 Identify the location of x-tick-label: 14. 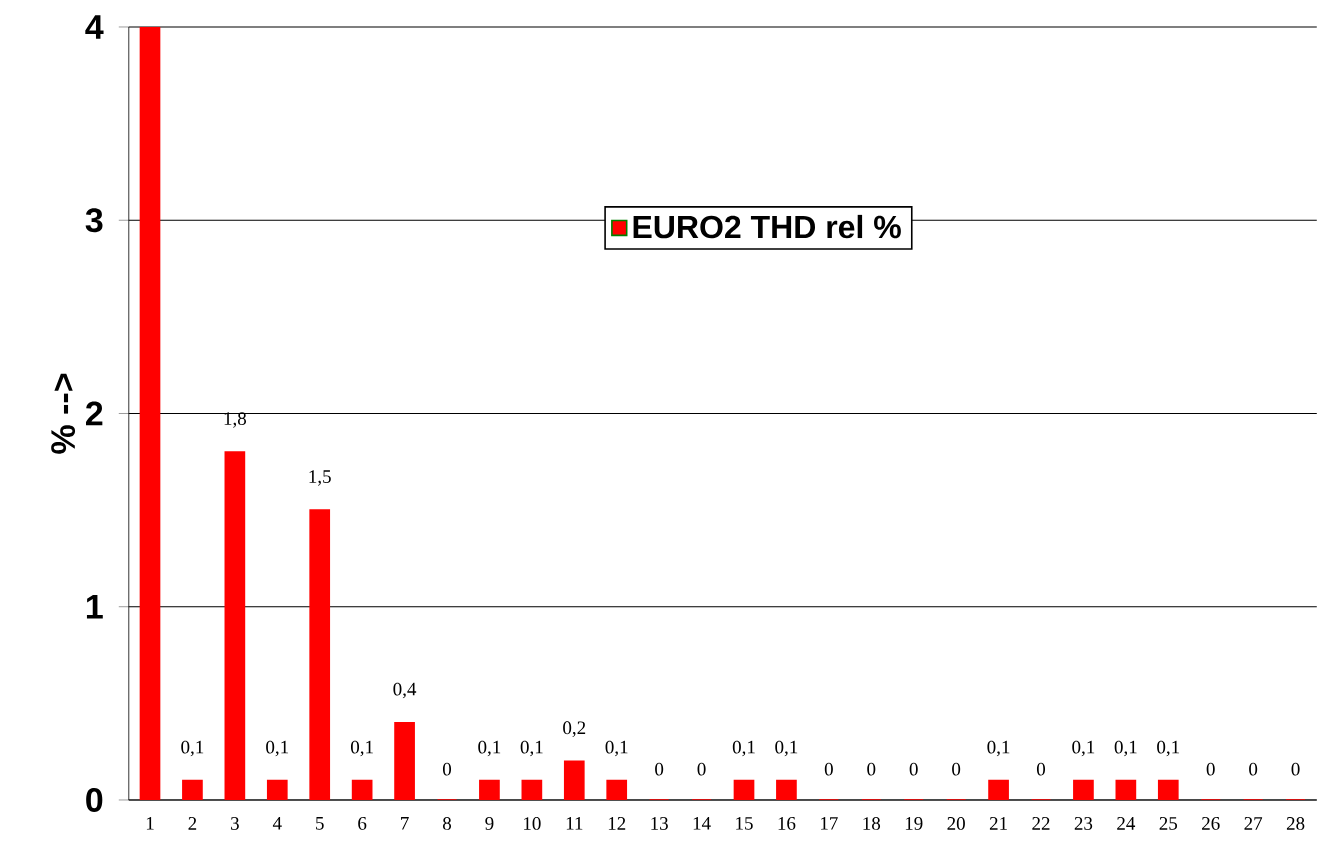
(702, 823).